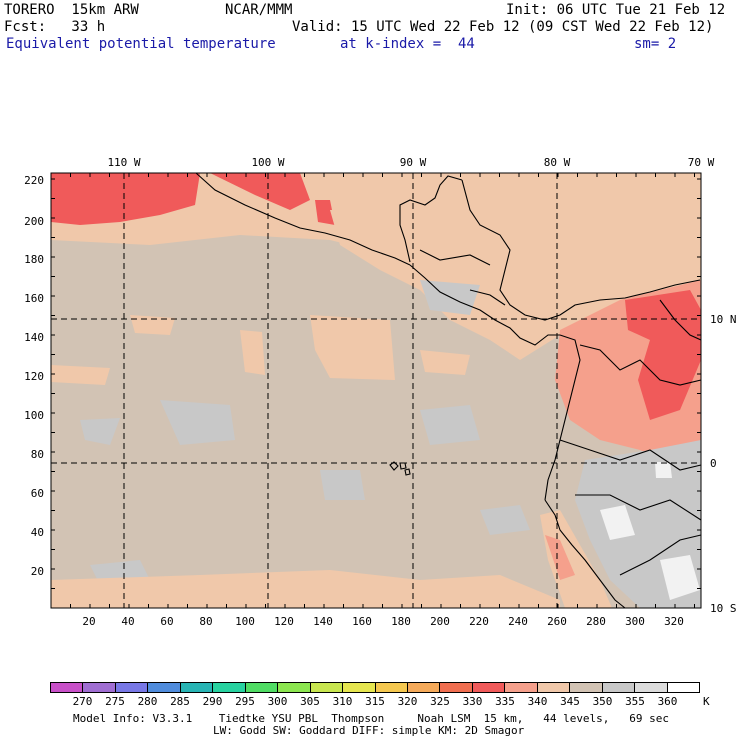 This screenshot has height=740, width=740. Describe the element at coordinates (34, 180) in the screenshot. I see `y-tick-220: 220` at that location.